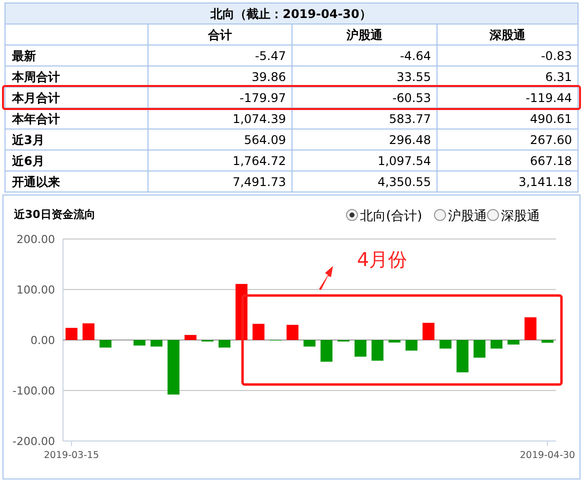 The image size is (584, 481). Describe the element at coordinates (35, 119) in the screenshot. I see `y-tick-label: 本年合计` at that location.